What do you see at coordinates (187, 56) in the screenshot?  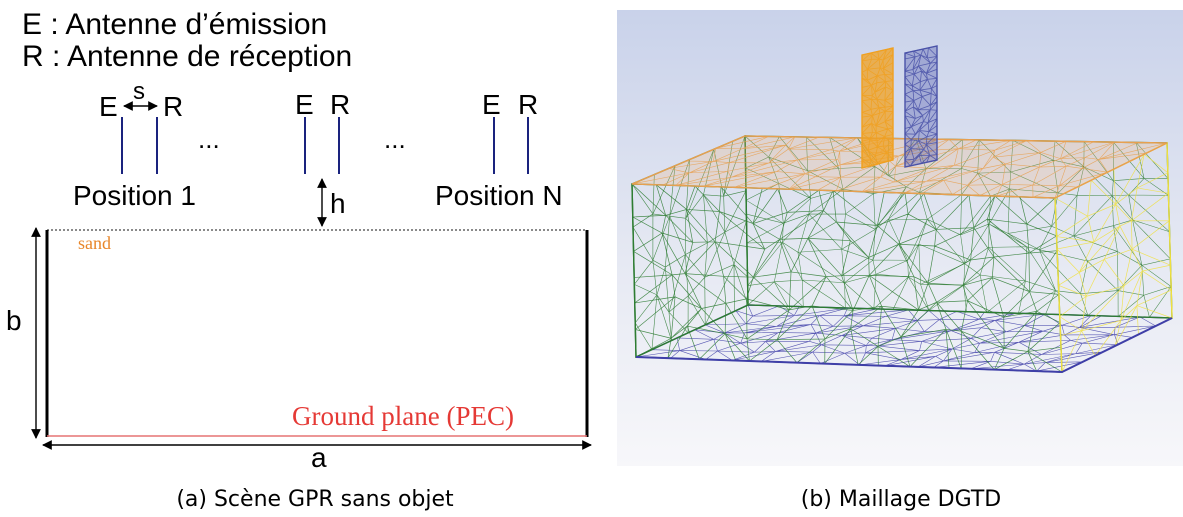 I see `legend-receiver: R : Antenne de réception` at bounding box center [187, 56].